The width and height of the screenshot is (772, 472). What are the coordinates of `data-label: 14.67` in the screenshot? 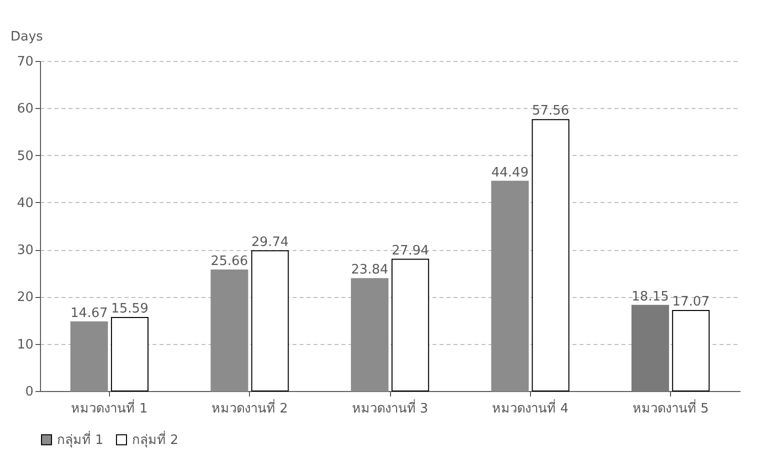 It's located at (89, 313).